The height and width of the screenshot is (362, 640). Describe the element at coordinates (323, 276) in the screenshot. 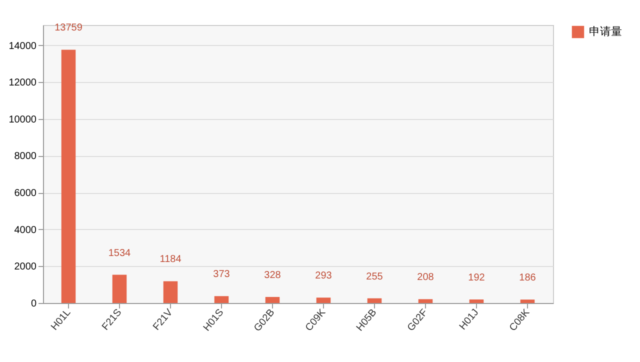

I see `data-label: 293` at that location.